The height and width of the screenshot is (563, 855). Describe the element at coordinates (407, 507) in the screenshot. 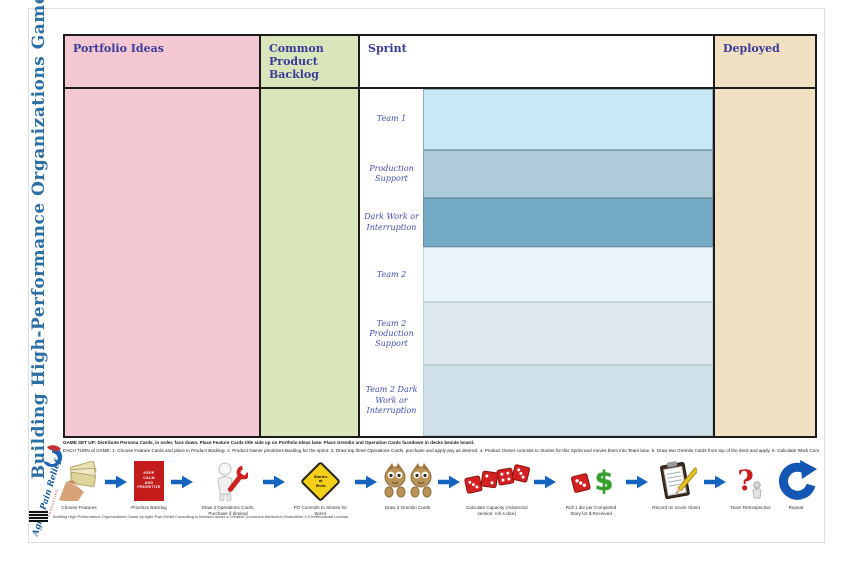

I see `step-label: Draw 2 Gremlin Cards` at that location.